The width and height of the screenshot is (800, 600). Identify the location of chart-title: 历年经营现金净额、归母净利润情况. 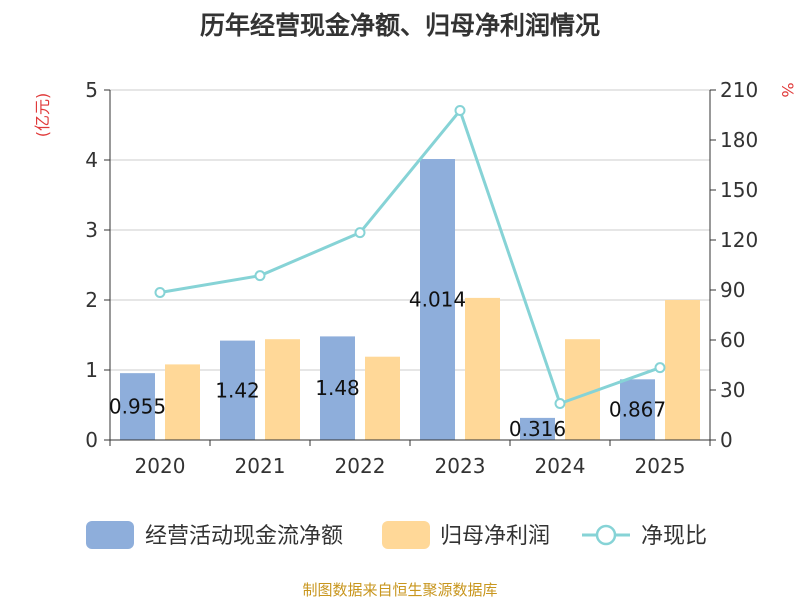
(400, 25).